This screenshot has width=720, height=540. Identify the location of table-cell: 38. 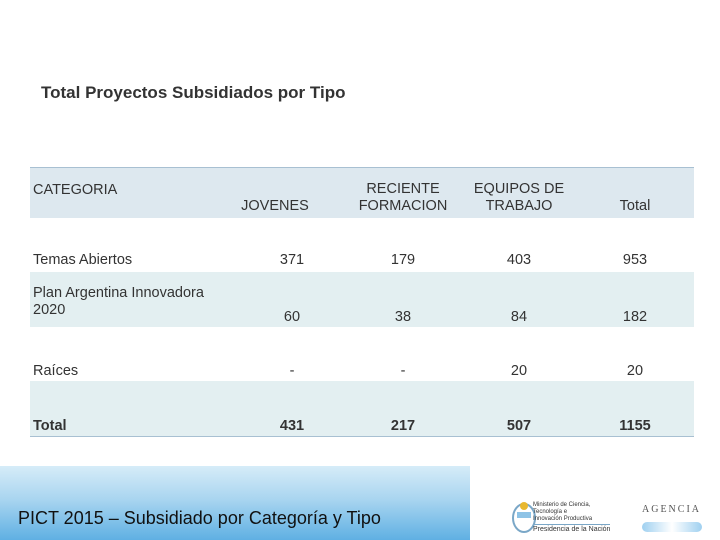
(403, 317).